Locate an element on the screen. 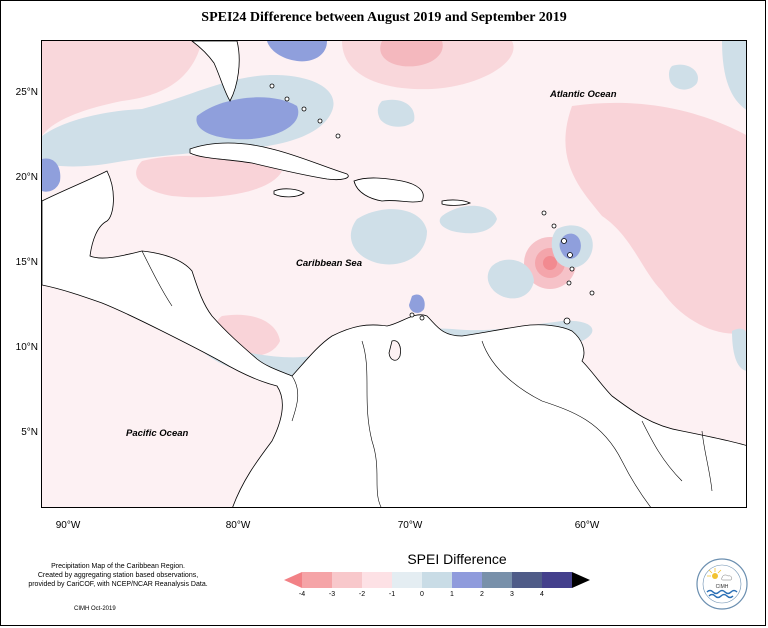 This screenshot has width=768, height=628. lat-label-25n: 25°N is located at coordinates (26, 92).